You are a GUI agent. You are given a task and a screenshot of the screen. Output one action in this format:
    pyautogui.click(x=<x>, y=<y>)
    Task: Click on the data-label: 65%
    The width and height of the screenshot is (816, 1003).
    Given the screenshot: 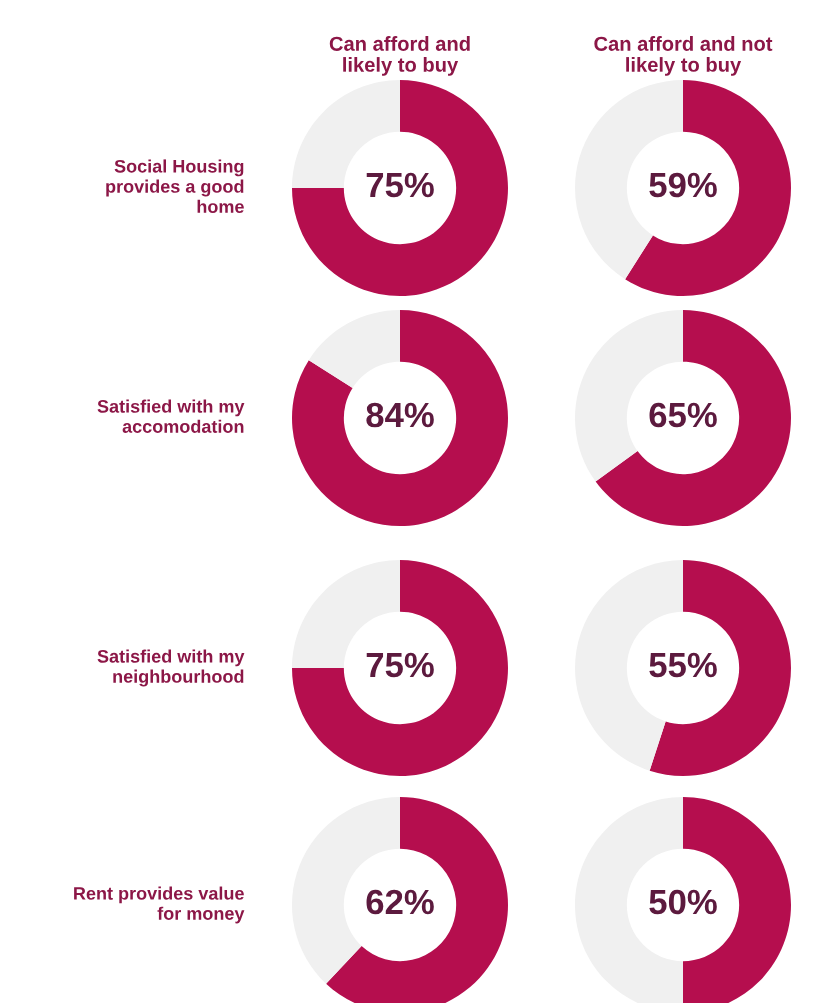 What is the action you would take?
    pyautogui.click(x=683, y=415)
    